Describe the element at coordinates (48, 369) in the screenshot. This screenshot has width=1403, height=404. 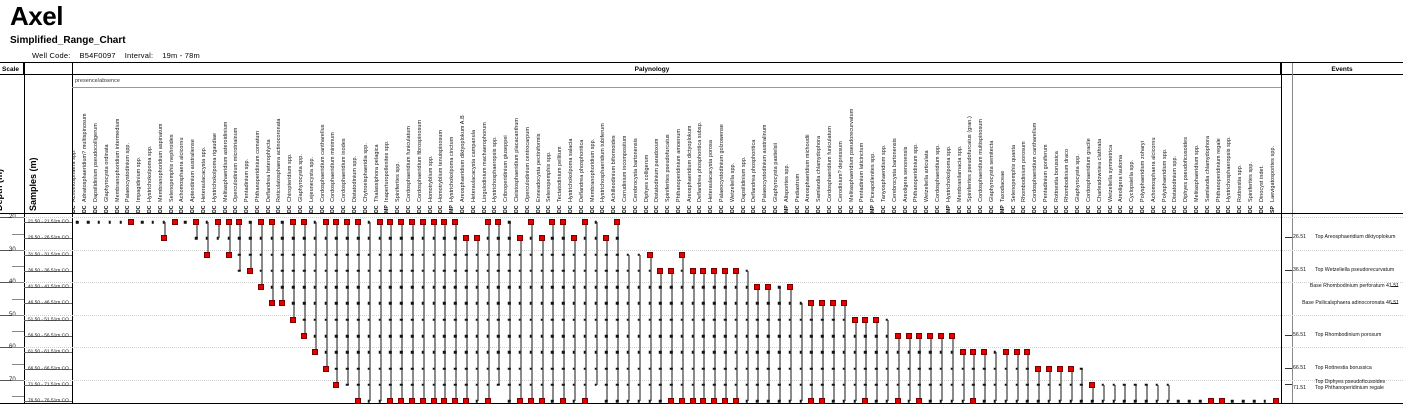
I see `sample-label: 66.50 - 66.51m CO` at that location.